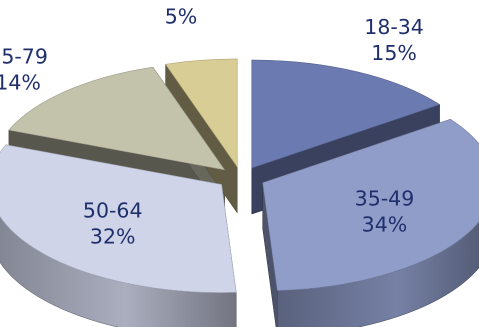 The height and width of the screenshot is (327, 479). Describe the element at coordinates (385, 224) in the screenshot. I see `slice-value-3549: 34%` at that location.